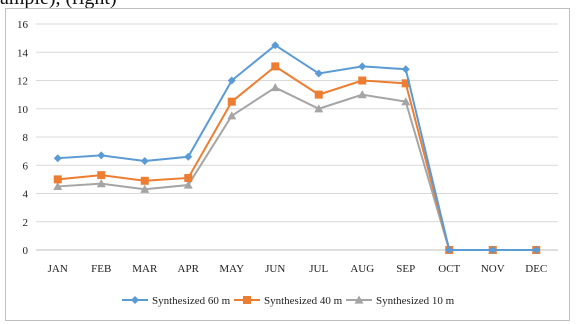  What do you see at coordinates (145, 269) in the screenshot?
I see `x-tick-label: MAR` at bounding box center [145, 269].